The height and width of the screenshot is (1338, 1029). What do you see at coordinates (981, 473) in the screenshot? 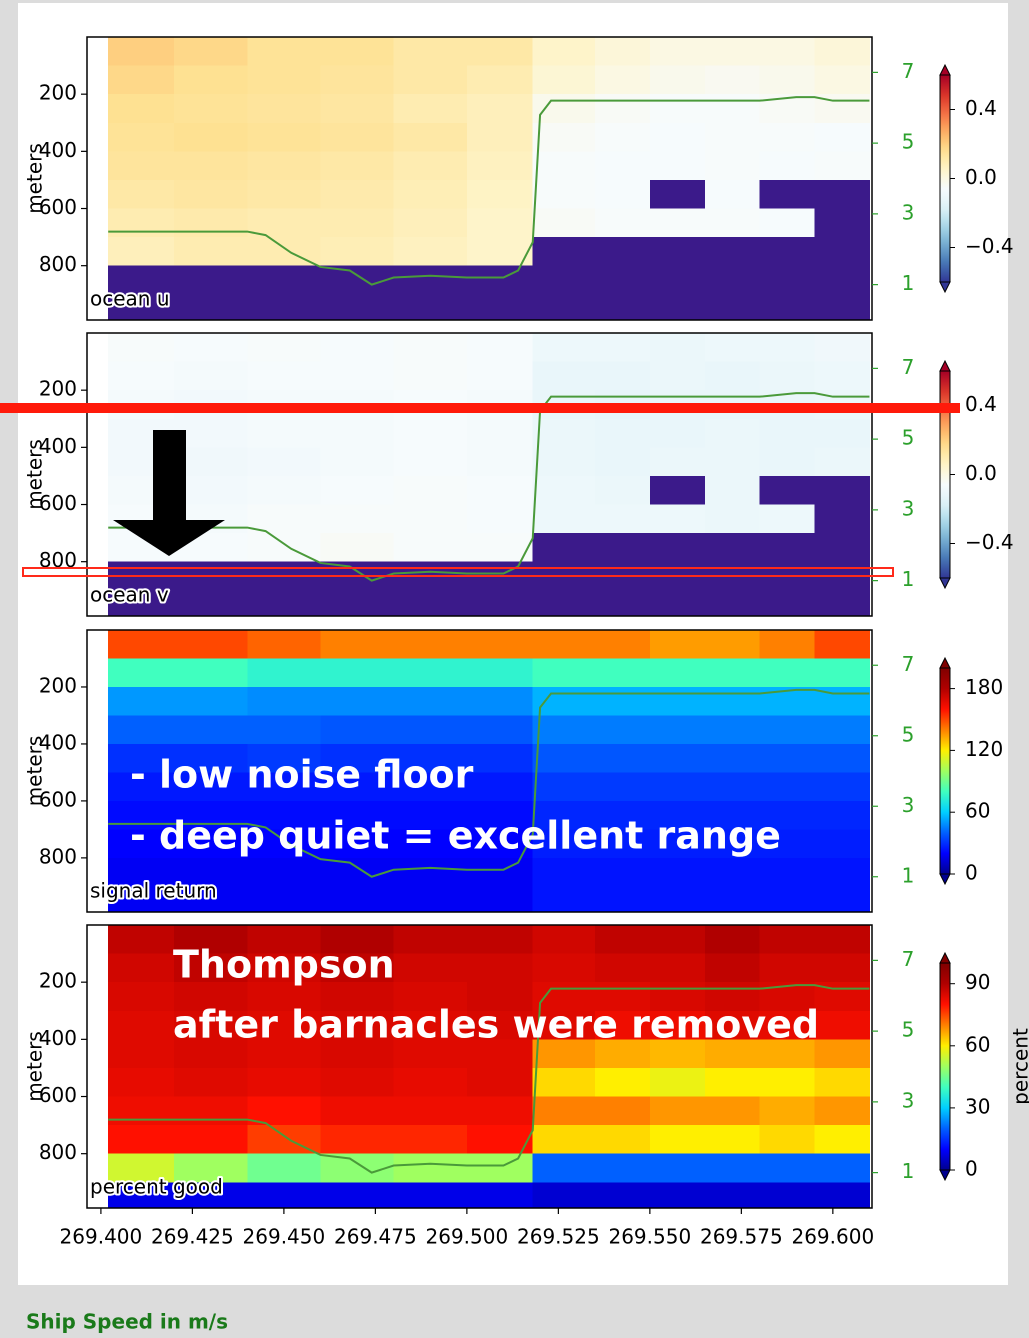
I see `colorbar-tick-label: 0.0` at bounding box center [981, 473].